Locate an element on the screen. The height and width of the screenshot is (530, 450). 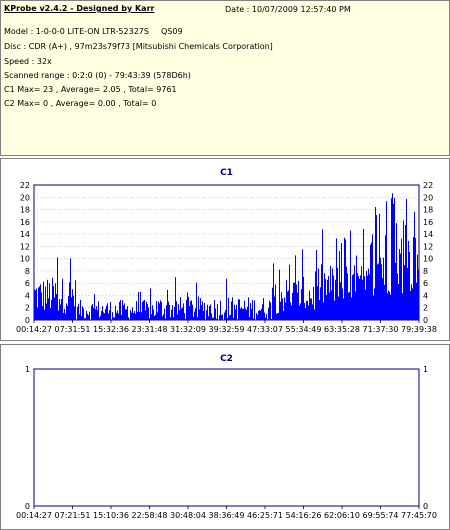
c2-xtick-label: 54:16:26 is located at coordinates (304, 515).